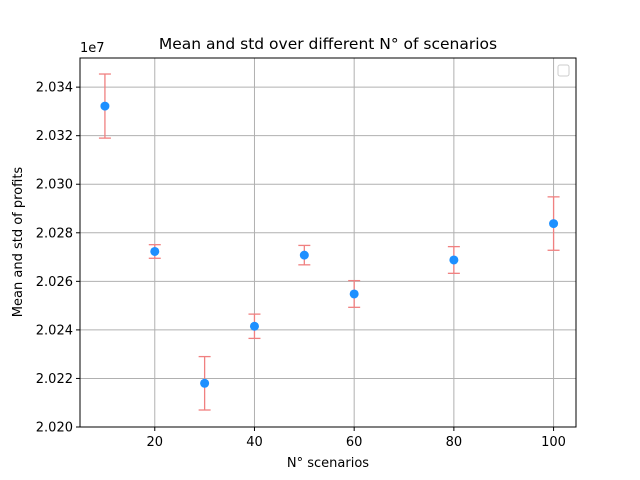  I want to click on y-tick-label: 2.020, so click(54, 428).